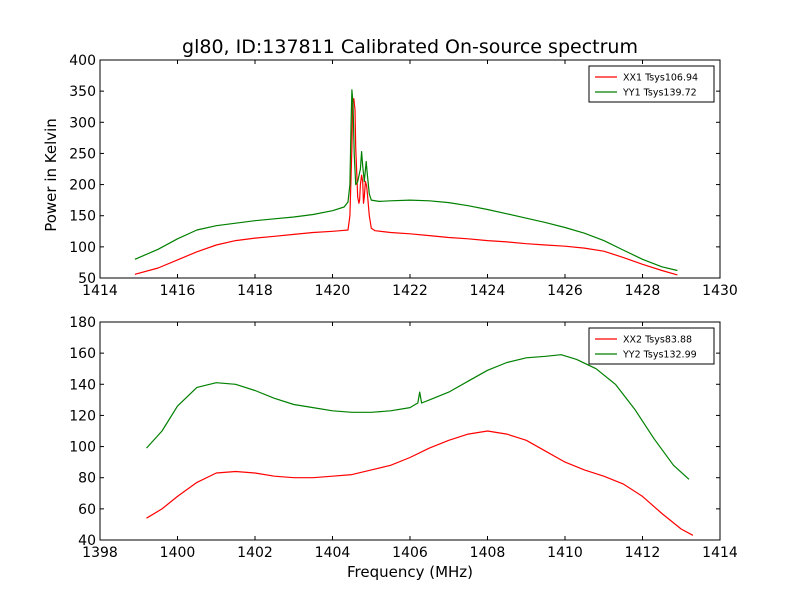  What do you see at coordinates (87, 279) in the screenshot?
I see `y-tick-label: 50` at bounding box center [87, 279].